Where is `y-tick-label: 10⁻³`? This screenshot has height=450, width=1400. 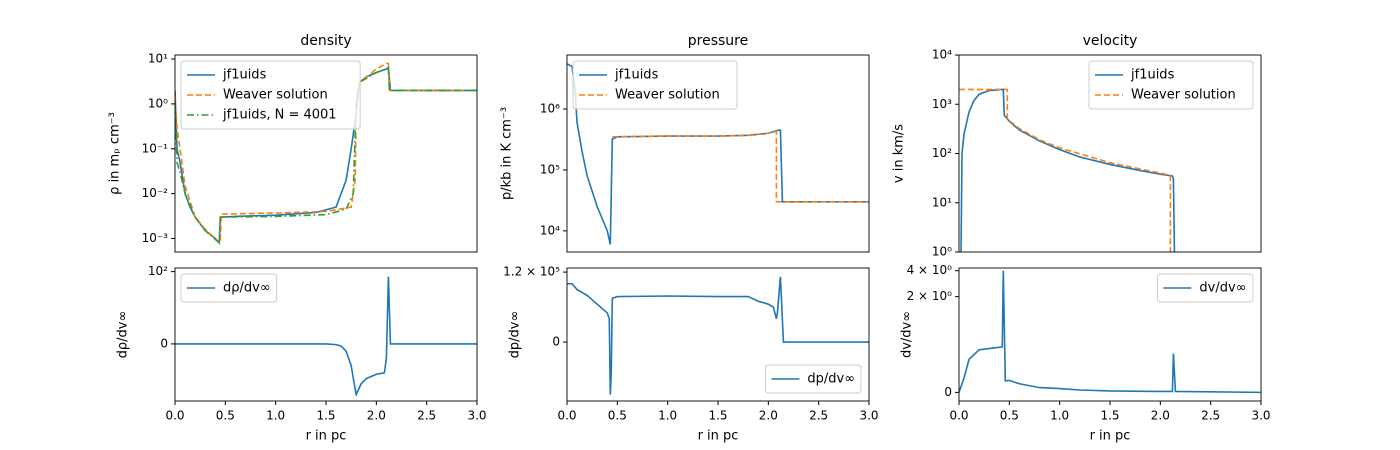 y-tick-label: 10⁻³ is located at coordinates (155, 238).